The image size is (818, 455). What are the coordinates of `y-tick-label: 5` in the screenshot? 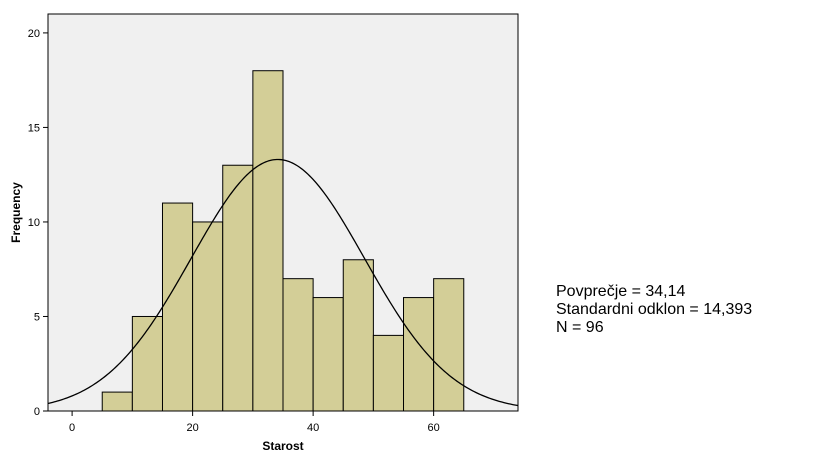 It's located at (37, 317).